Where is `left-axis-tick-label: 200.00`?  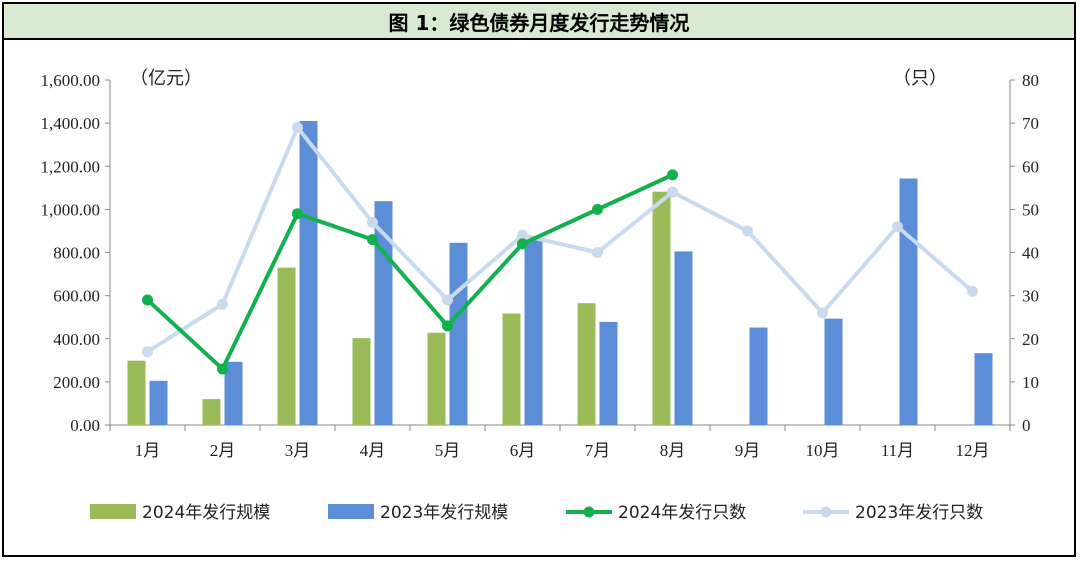 left-axis-tick-label: 200.00 is located at coordinates (76, 382).